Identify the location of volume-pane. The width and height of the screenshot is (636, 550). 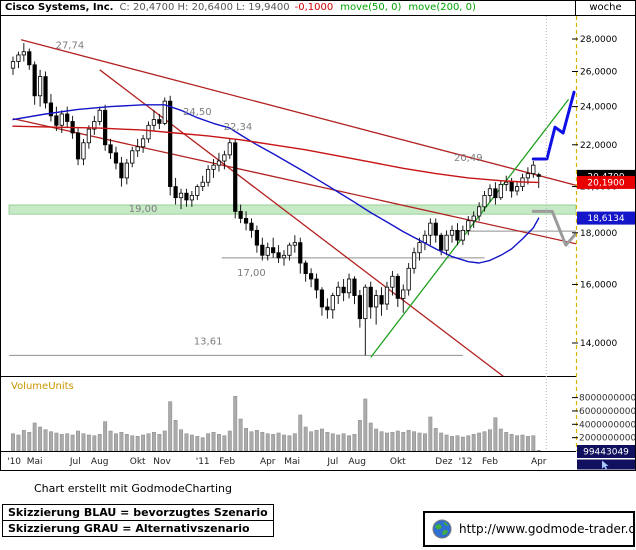
(276, 423).